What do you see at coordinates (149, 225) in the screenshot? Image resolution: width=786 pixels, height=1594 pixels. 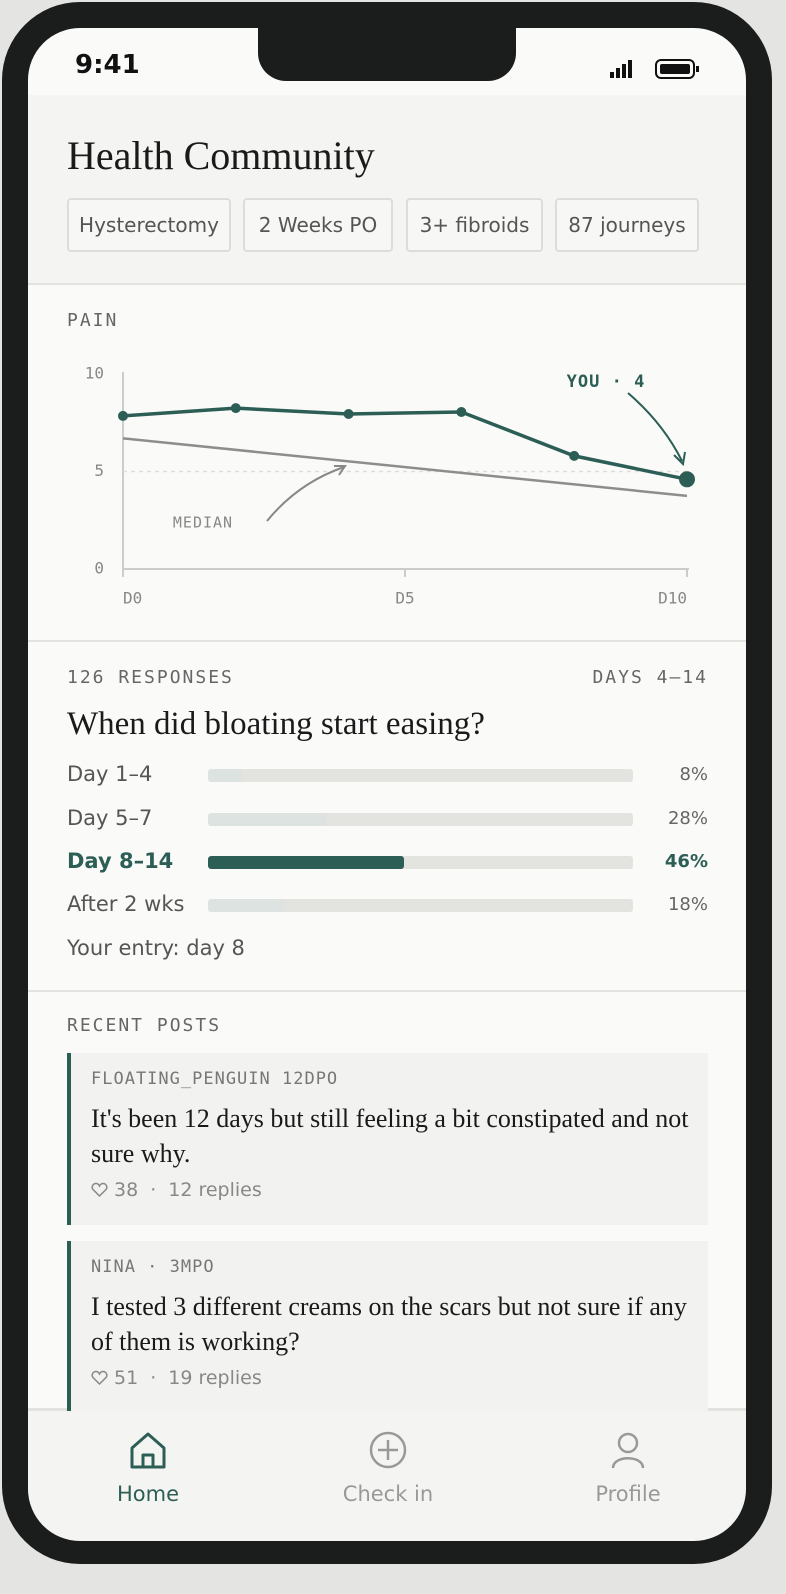 I see `filter-chip: Hysterectomy` at bounding box center [149, 225].